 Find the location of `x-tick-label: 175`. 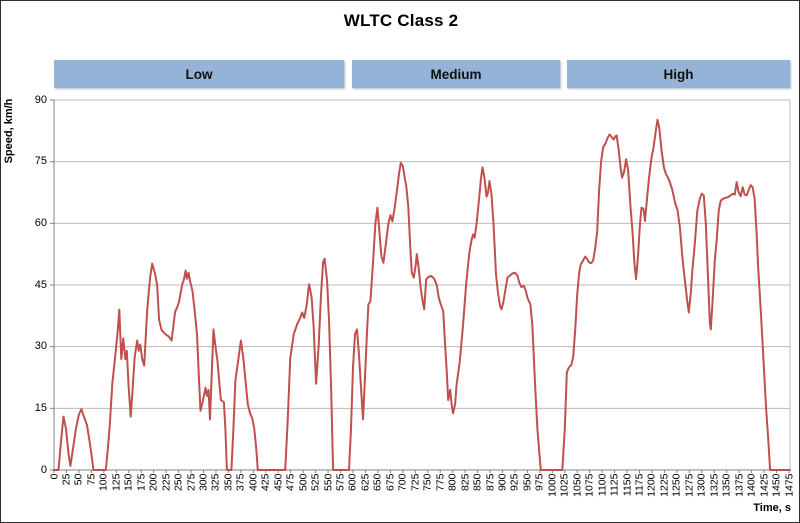

x-tick-label: 175 is located at coordinates (141, 482).